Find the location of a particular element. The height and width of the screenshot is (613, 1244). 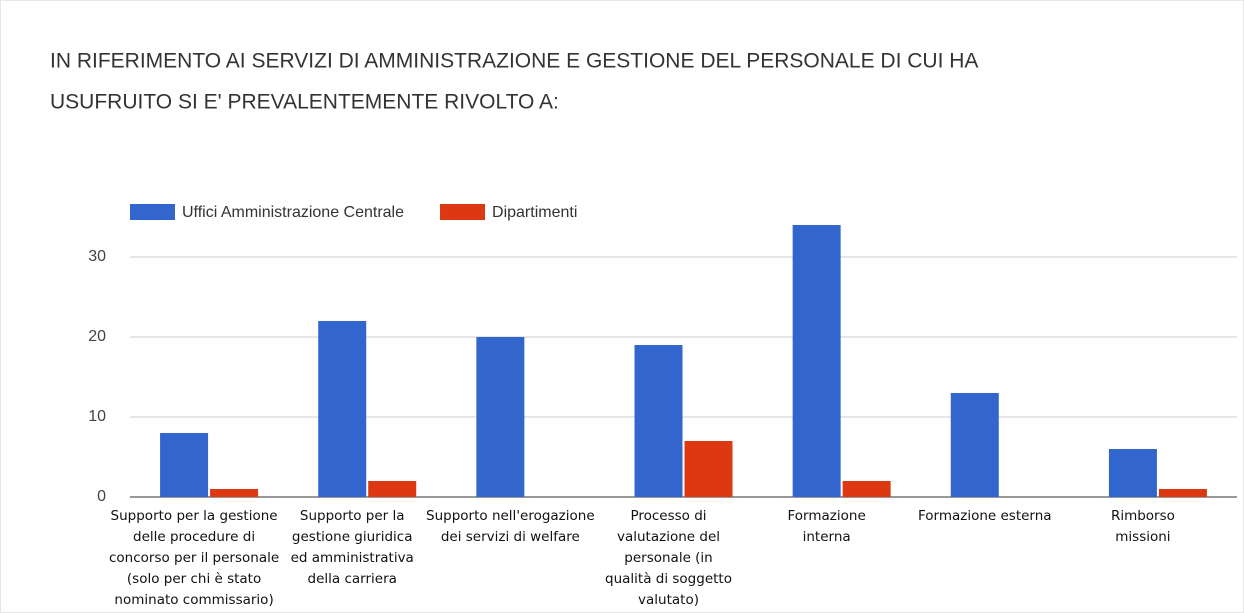

x-tick-label: Rimborso is located at coordinates (1143, 516).